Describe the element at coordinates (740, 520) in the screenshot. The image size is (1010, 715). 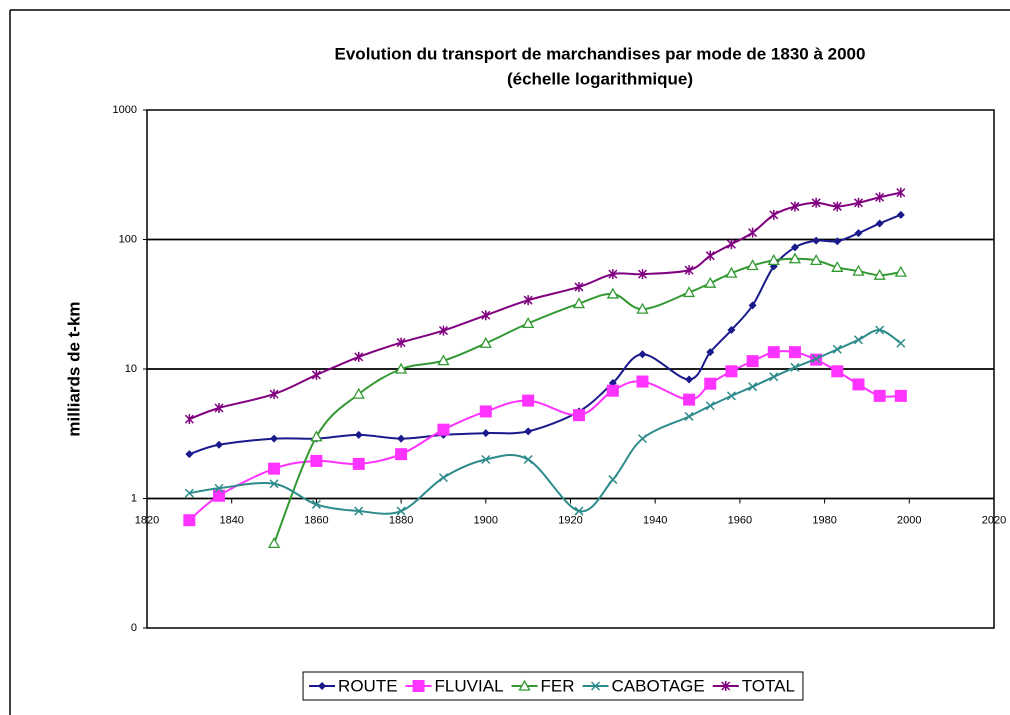
I see `x-tick-label: 1960` at that location.